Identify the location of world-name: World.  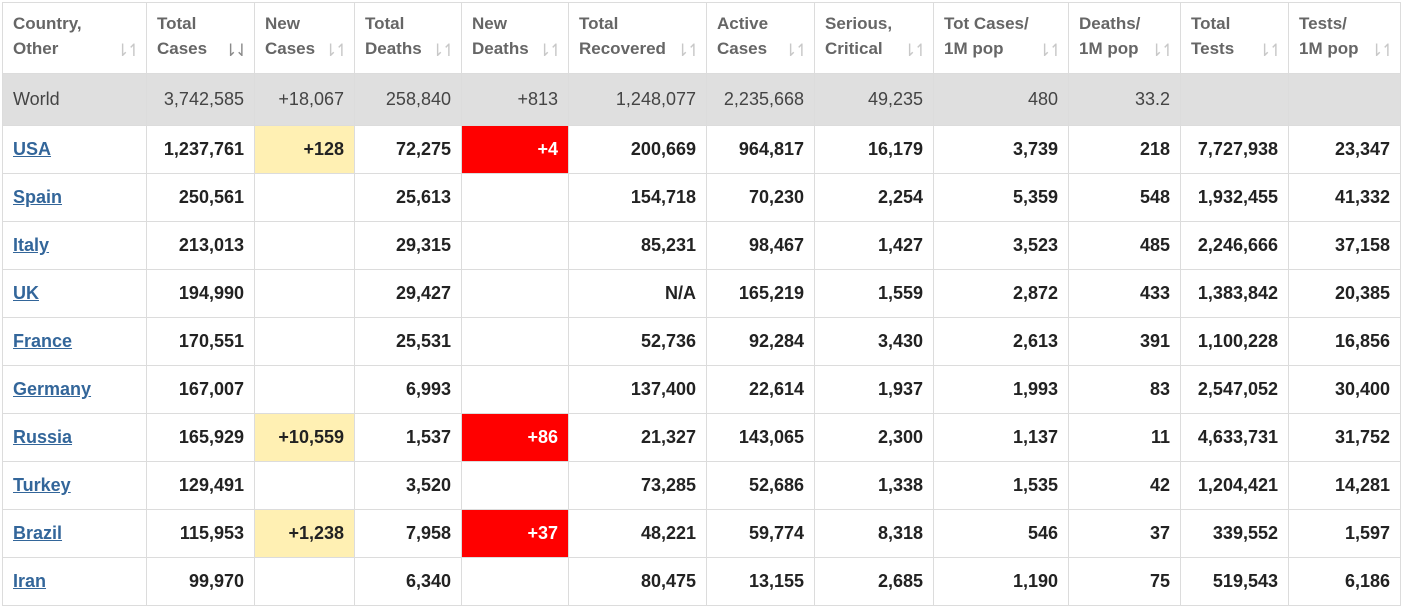
(74, 99).